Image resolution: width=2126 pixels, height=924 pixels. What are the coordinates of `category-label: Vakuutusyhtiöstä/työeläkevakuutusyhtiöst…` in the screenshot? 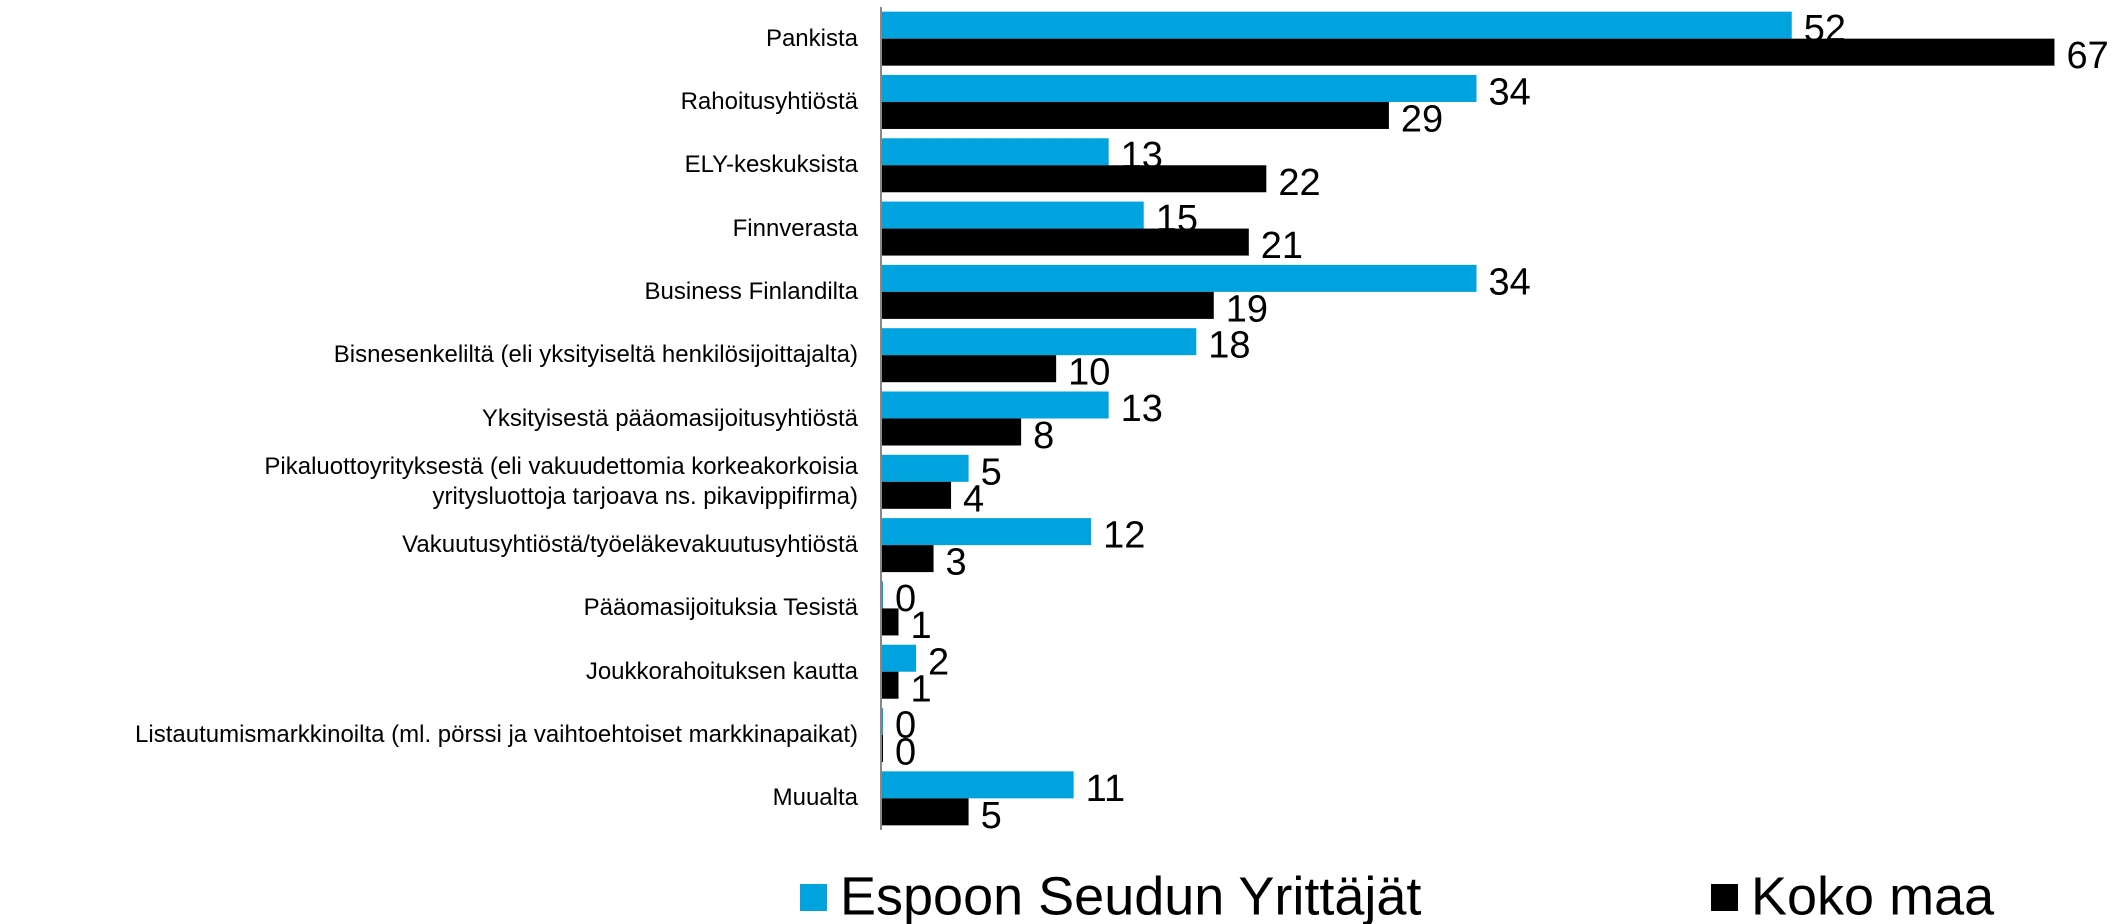 It's located at (630, 545).